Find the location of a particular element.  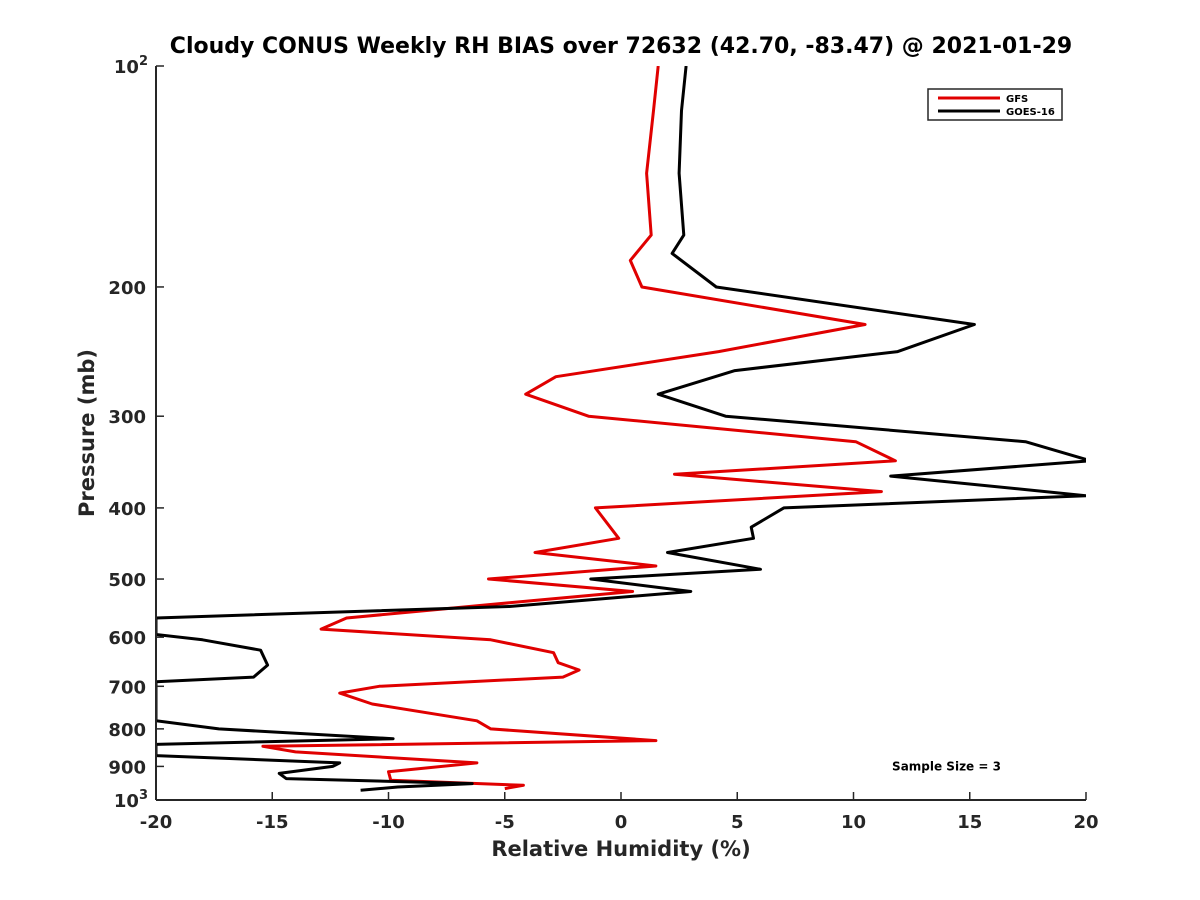

y-axis-label: Pressure (mb) is located at coordinates (87, 433).